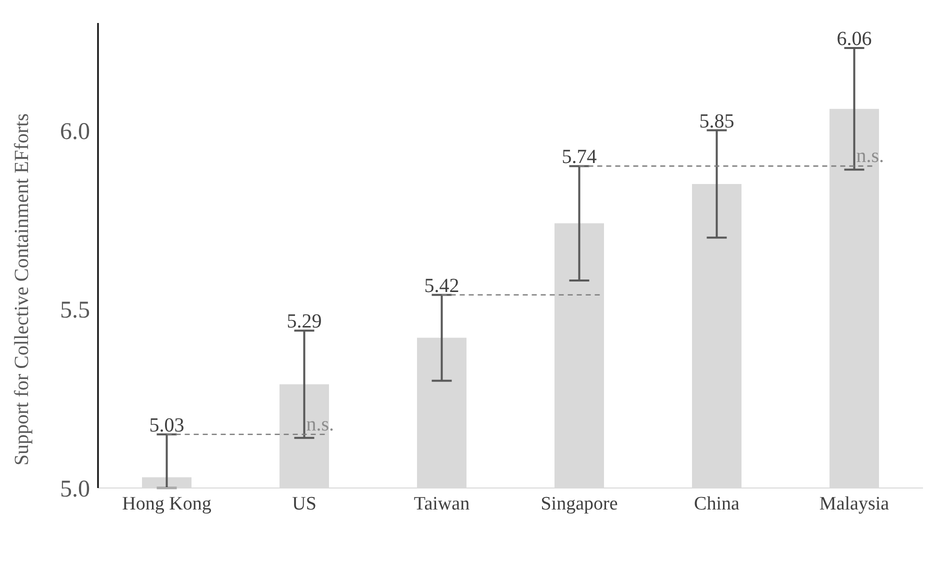 Image resolution: width=946 pixels, height=563 pixels. I want to click on data-label: 6.06, so click(854, 39).